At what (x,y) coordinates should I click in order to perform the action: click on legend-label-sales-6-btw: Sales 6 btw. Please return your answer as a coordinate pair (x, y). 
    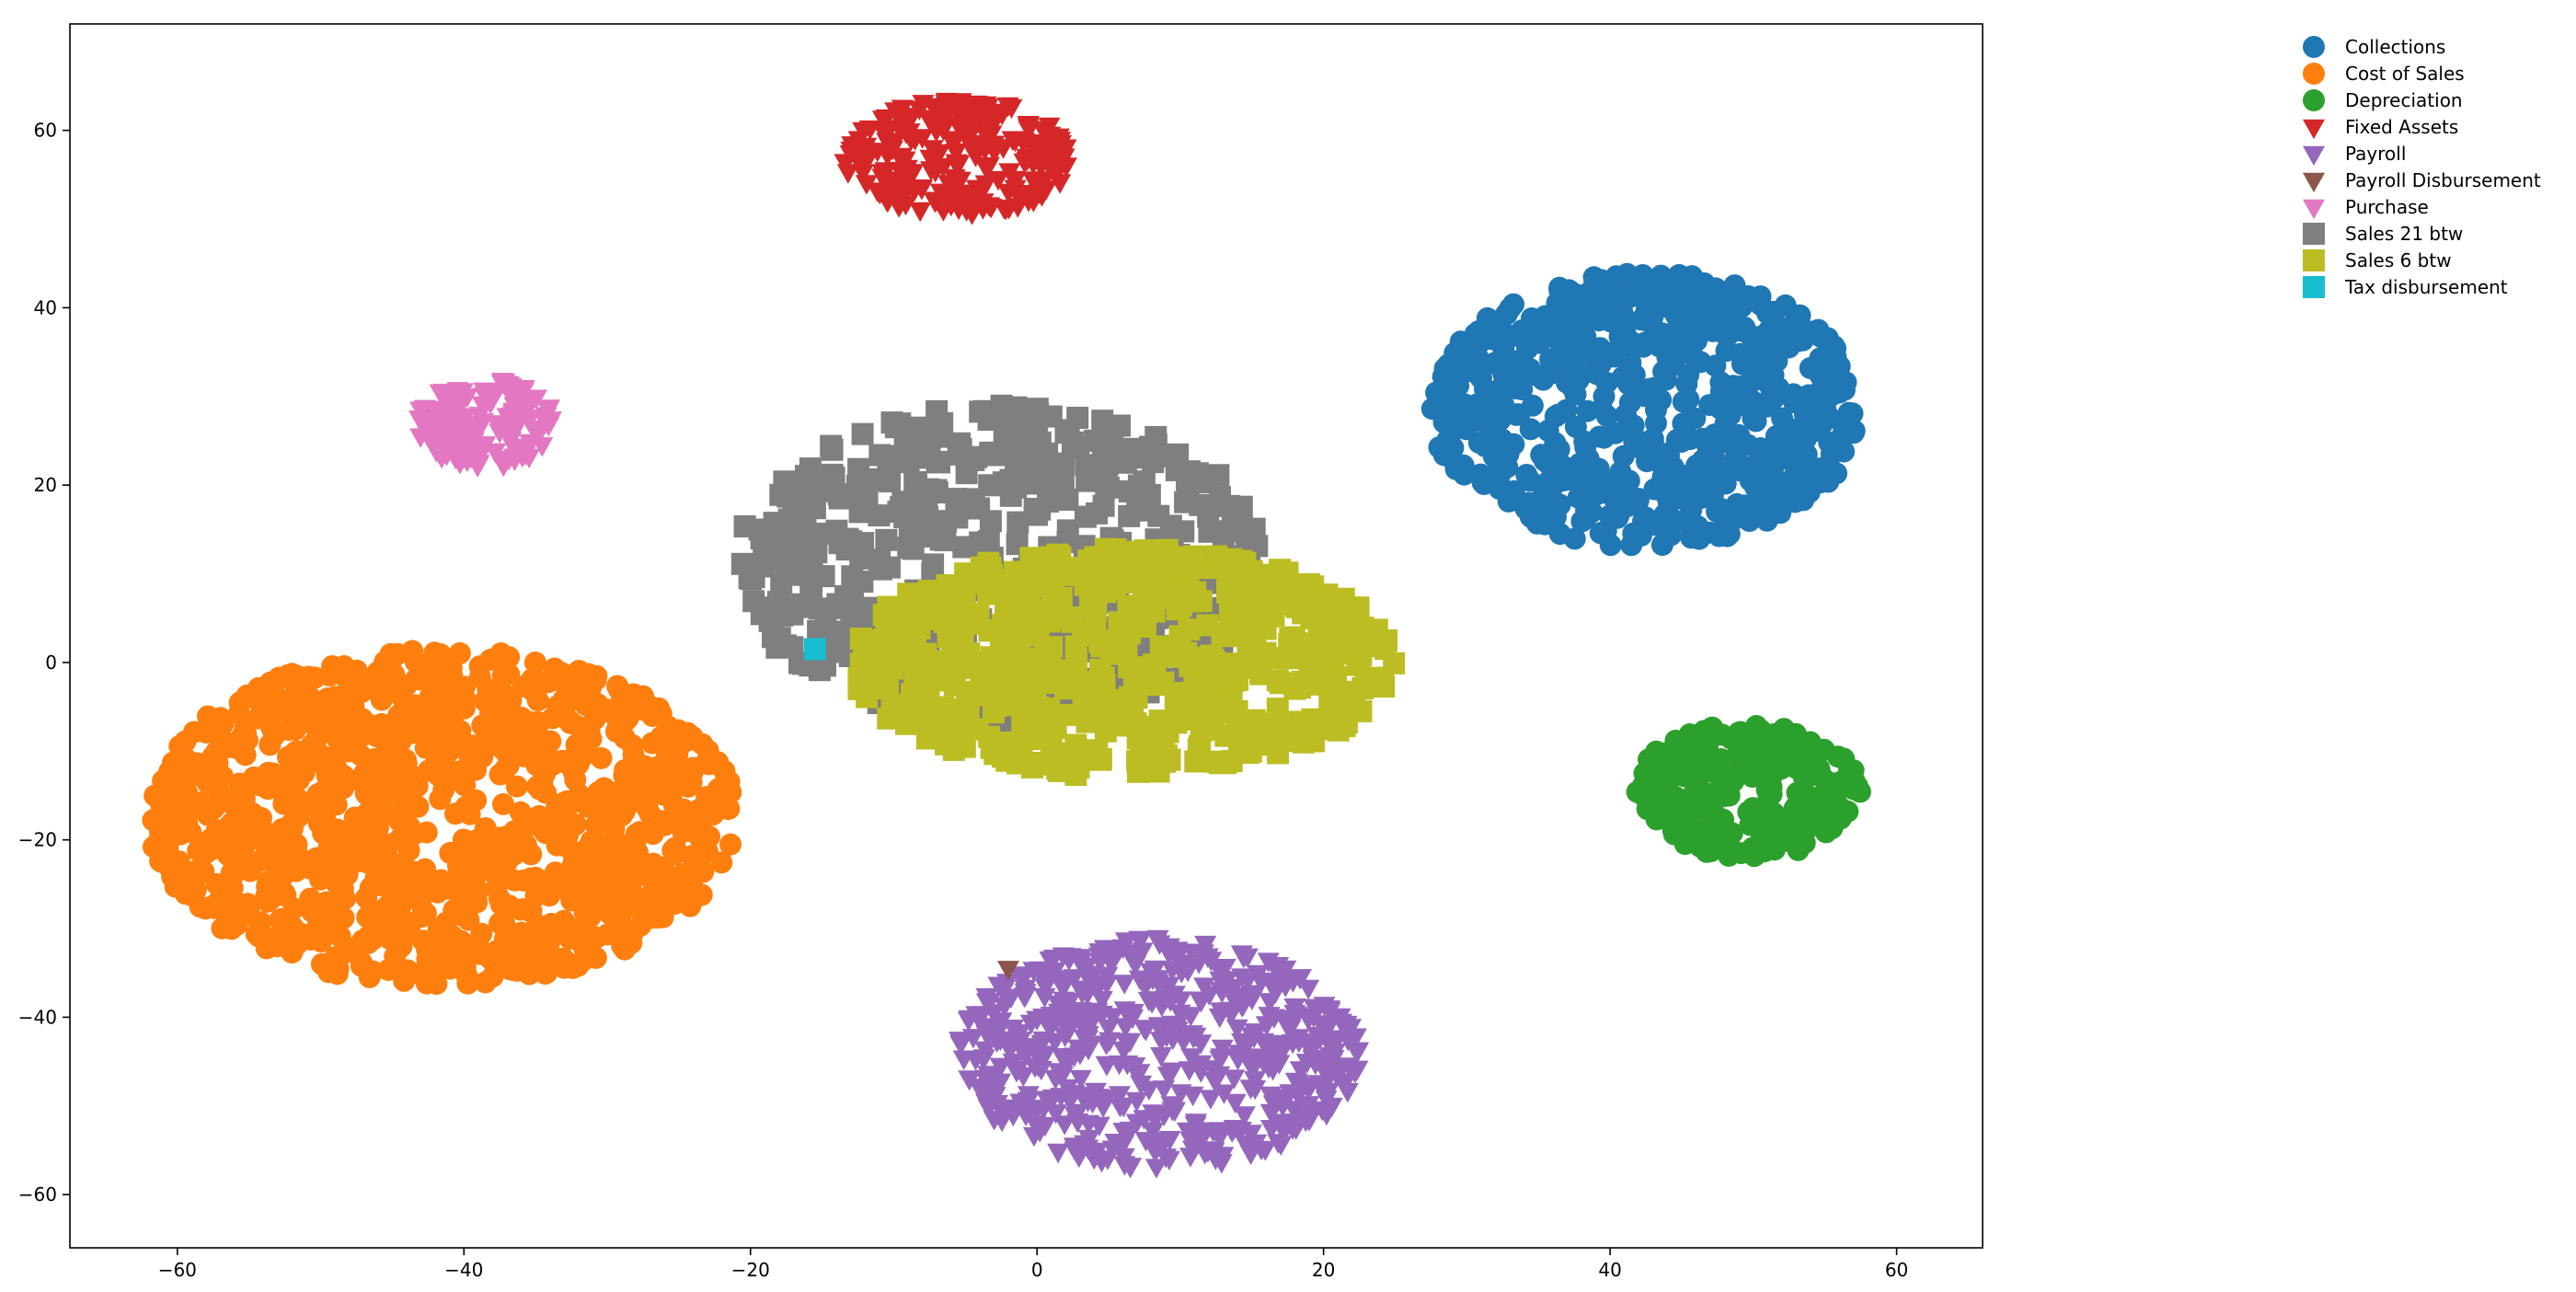
    Looking at the image, I should click on (2398, 260).